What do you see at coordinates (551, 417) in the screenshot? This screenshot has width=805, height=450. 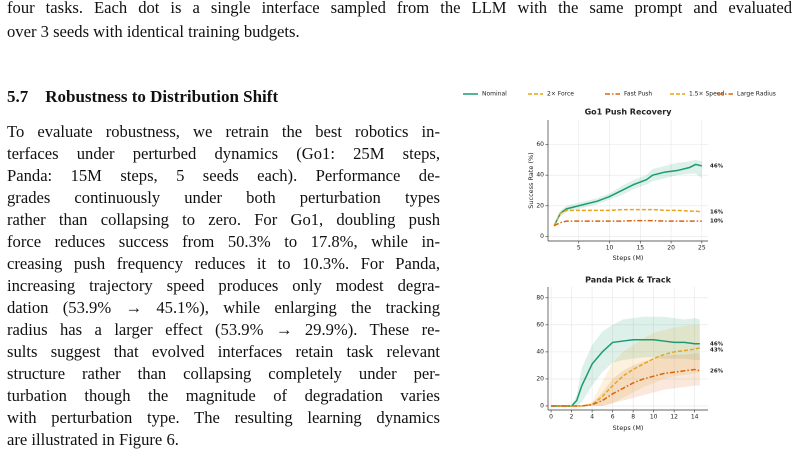 I see `x-tick-label: 0` at bounding box center [551, 417].